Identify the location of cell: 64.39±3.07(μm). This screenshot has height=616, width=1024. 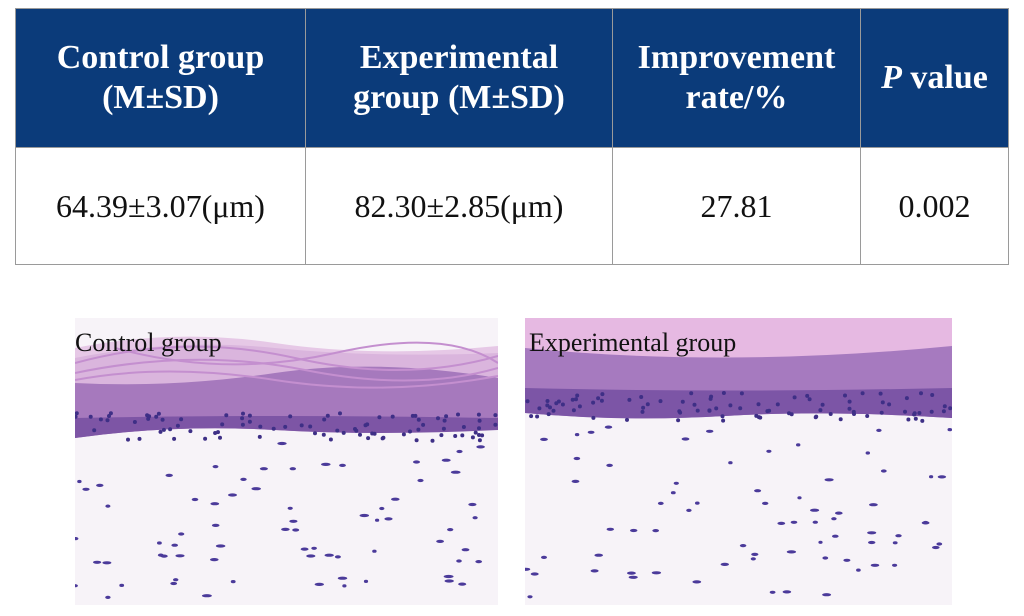
(160, 206).